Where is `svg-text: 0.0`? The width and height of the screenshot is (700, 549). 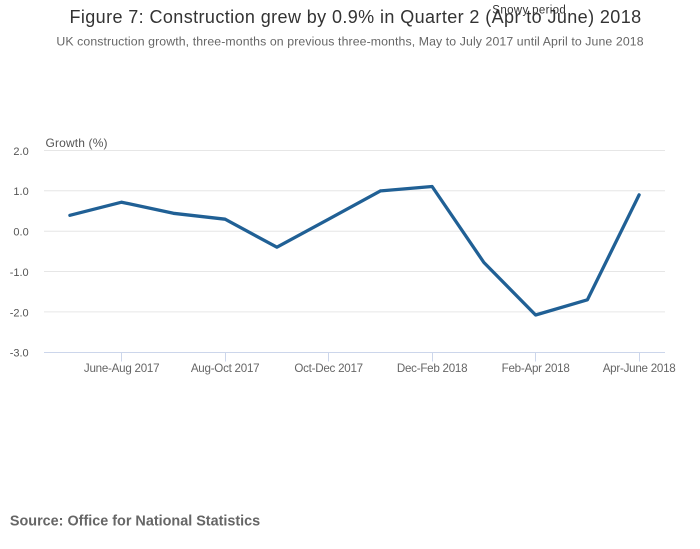 svg-text: 0.0 is located at coordinates (20, 233).